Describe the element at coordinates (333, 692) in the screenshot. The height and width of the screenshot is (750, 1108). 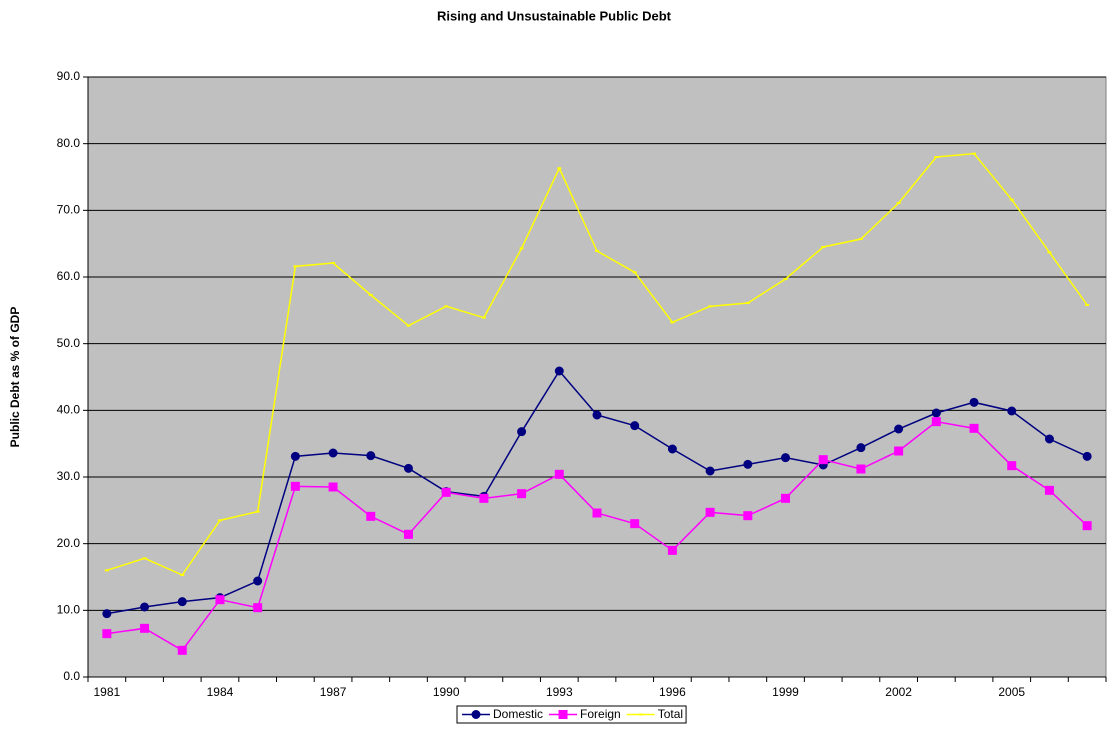
I see `x-tick-label: 1987` at that location.